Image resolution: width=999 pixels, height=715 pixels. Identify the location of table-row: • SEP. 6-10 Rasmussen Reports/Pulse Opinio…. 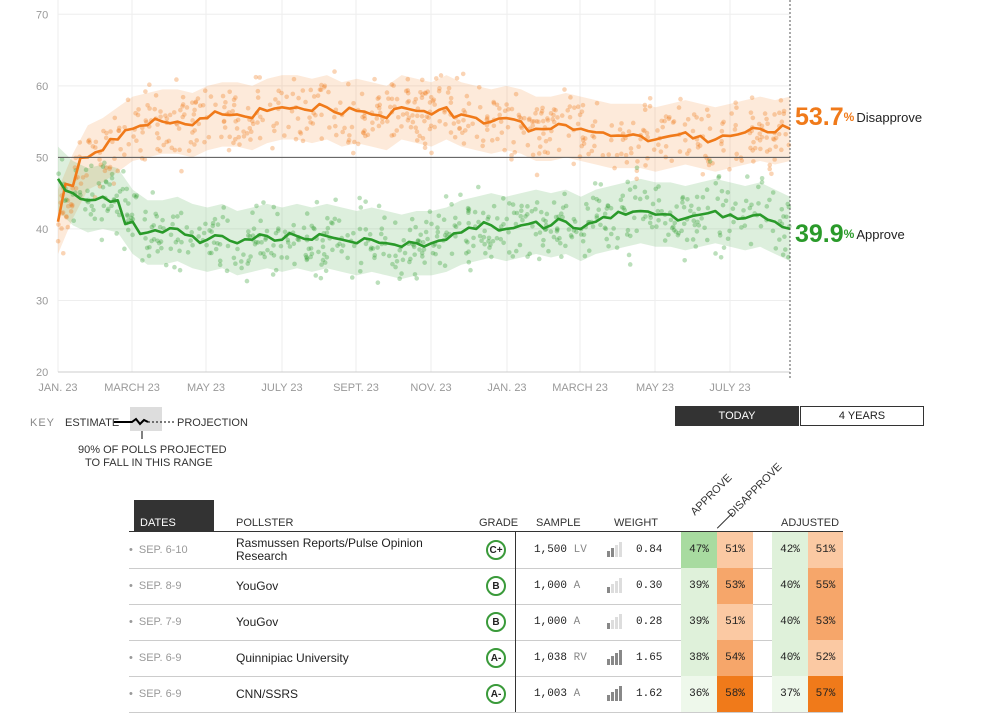
(486, 550).